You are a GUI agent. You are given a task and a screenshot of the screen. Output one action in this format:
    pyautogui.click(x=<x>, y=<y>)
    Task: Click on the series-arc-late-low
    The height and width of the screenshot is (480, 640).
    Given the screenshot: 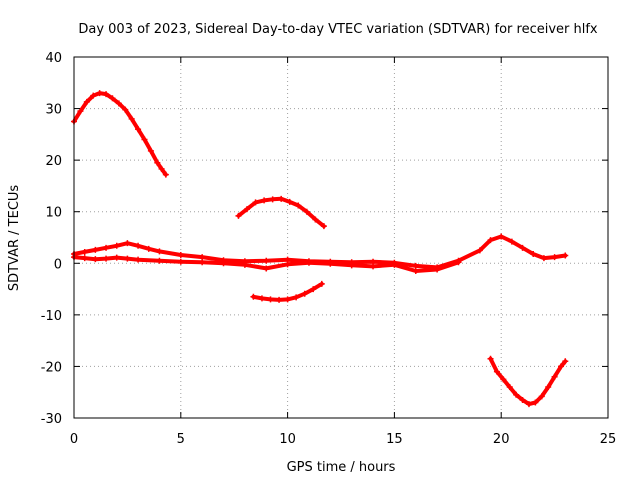 What is the action you would take?
    pyautogui.click(x=528, y=381)
    